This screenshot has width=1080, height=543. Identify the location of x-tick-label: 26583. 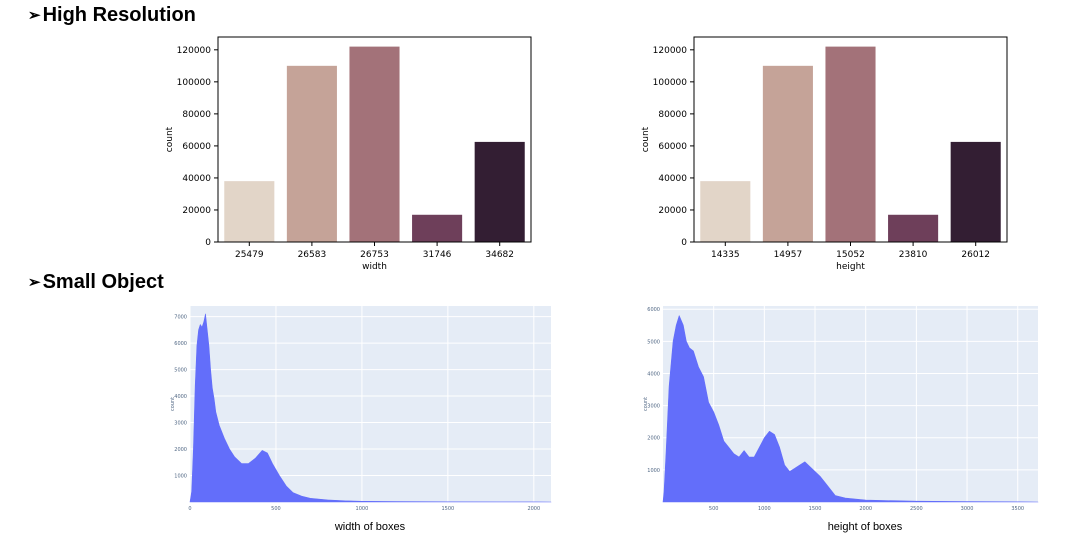
(312, 255).